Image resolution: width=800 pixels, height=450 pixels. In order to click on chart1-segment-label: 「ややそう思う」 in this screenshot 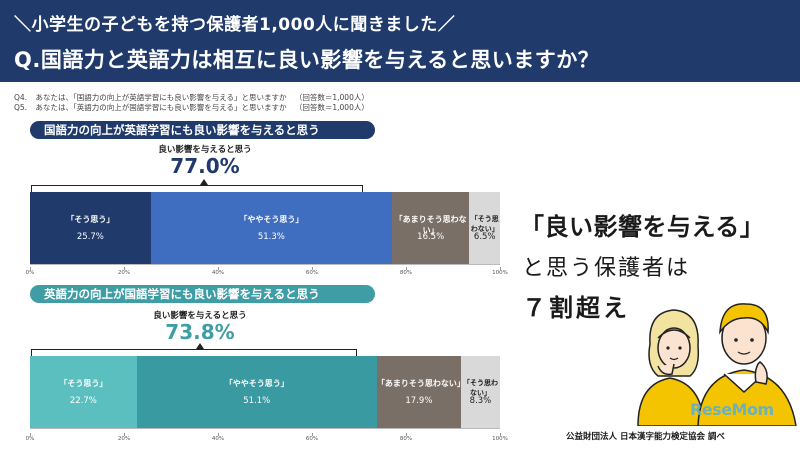, I will do `click(271, 219)`.